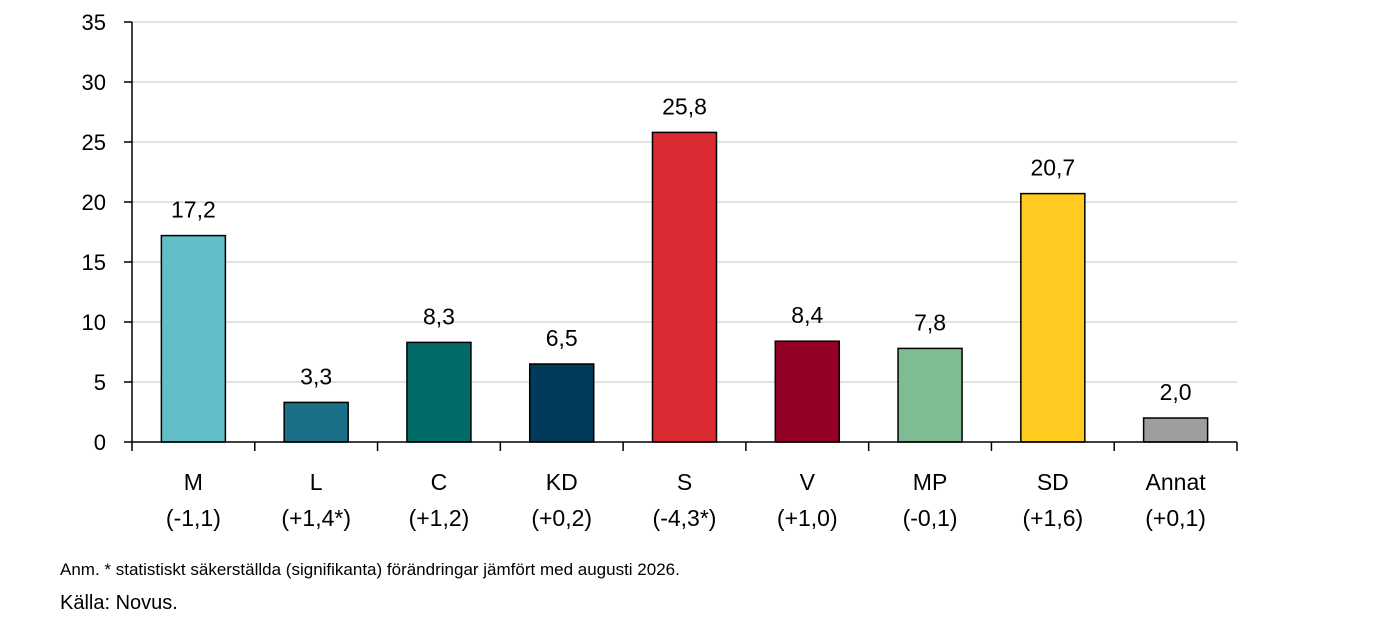 The width and height of the screenshot is (1376, 632). What do you see at coordinates (685, 518) in the screenshot?
I see `category-change-label: (-4,3*)` at bounding box center [685, 518].